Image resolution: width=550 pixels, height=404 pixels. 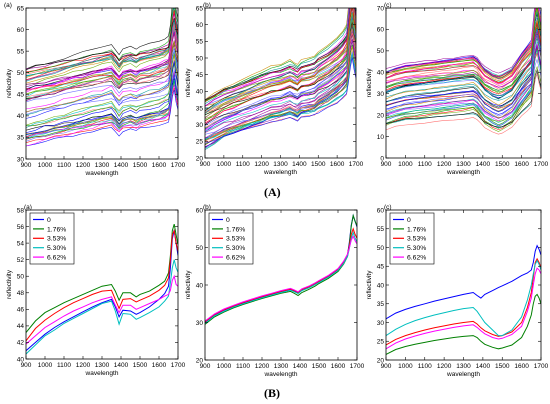 What do you see at coordinates (21, 343) in the screenshot?
I see `y-tick-label: 42` at bounding box center [21, 343].